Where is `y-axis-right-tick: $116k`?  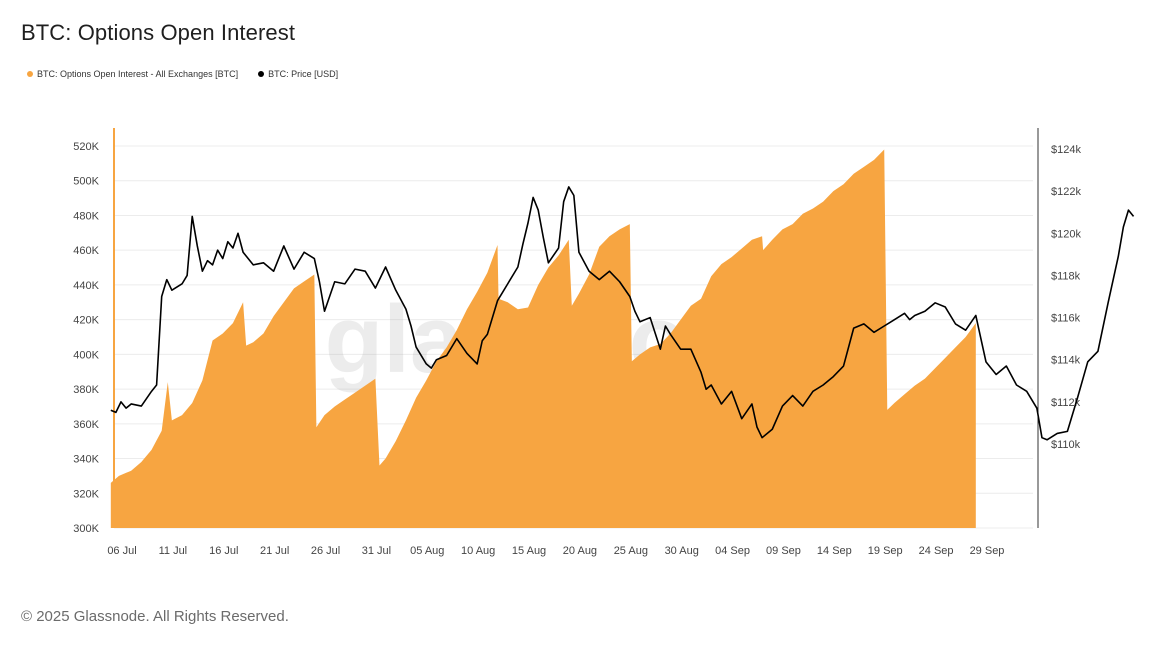 y-axis-right-tick: $116k is located at coordinates (1066, 319).